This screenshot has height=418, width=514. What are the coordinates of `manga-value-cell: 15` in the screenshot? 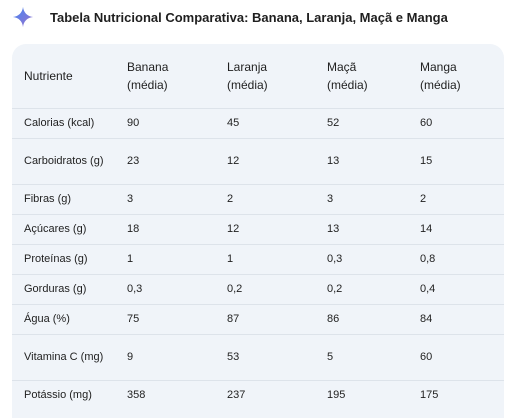 It's located at (456, 161).